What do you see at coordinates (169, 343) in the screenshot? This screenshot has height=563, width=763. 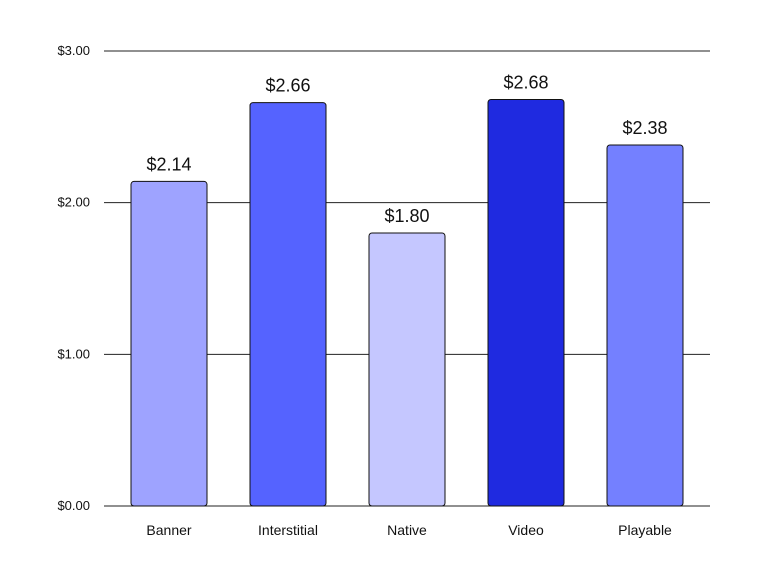 I see `bar-banner` at bounding box center [169, 343].